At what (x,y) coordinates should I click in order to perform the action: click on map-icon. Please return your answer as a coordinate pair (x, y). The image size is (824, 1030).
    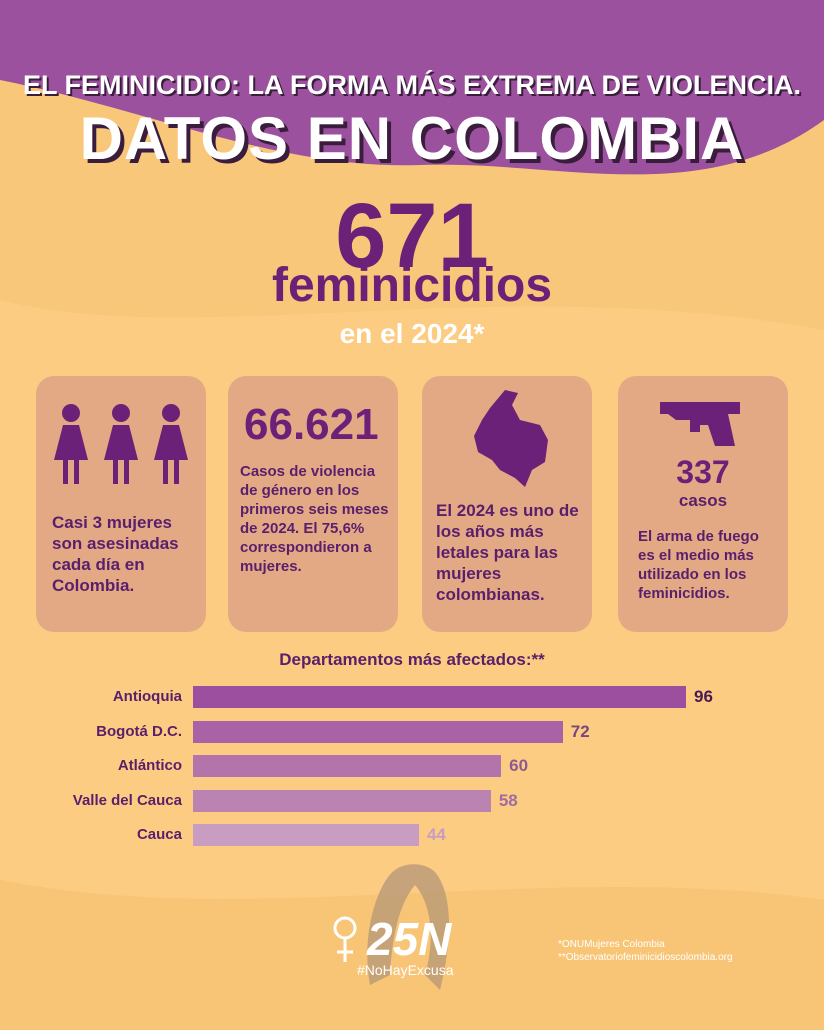
    Looking at the image, I should click on (511, 438).